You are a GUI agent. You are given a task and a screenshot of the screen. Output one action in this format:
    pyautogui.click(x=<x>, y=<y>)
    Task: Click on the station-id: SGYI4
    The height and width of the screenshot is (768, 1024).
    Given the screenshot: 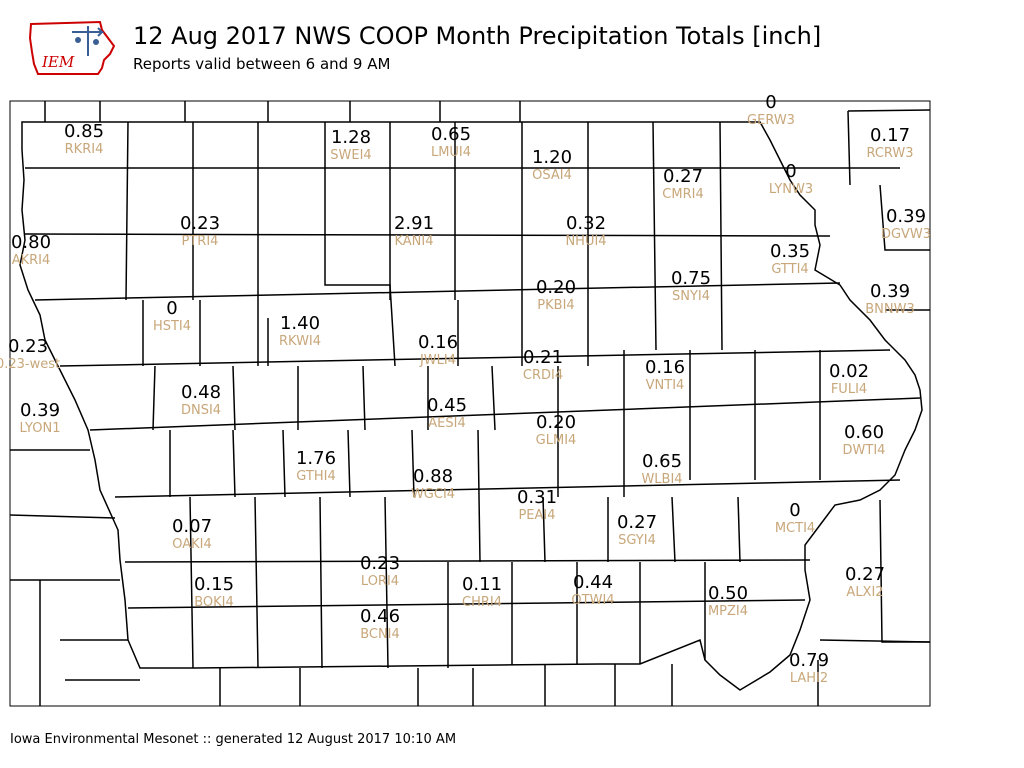 What is the action you would take?
    pyautogui.click(x=637, y=540)
    